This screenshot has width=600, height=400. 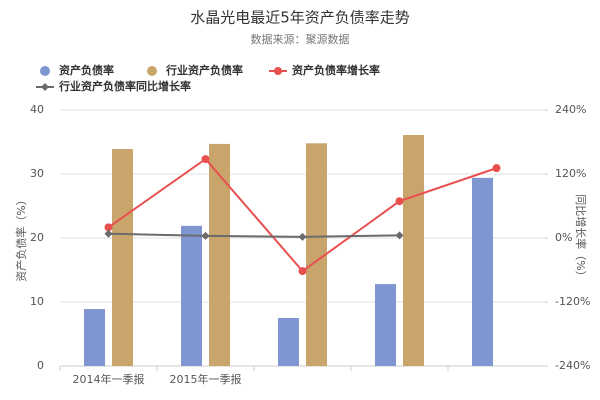 I want to click on y2-axis-label: 同比增长率（%）, so click(x=581, y=237).